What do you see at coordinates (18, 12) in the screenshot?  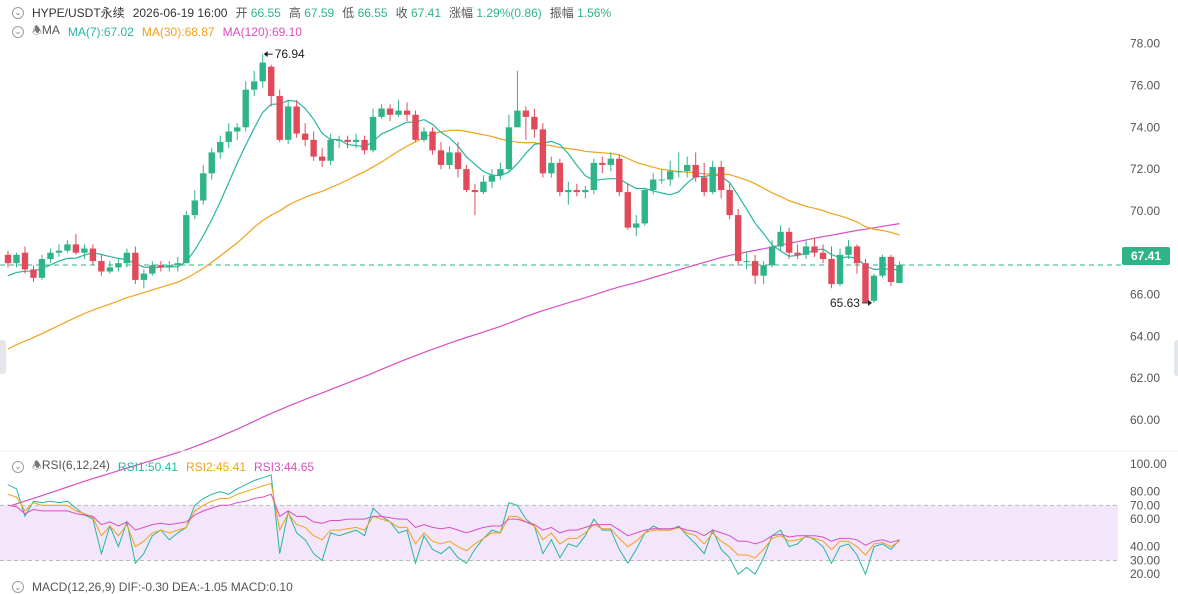 I see `collapse-toggle-icon: ⌄` at bounding box center [18, 12].